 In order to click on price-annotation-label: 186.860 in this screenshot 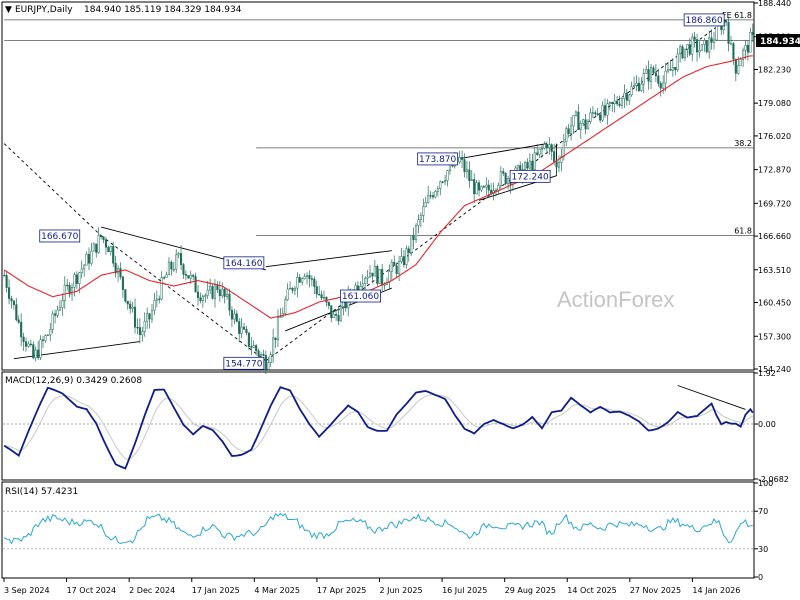, I will do `click(704, 21)`.